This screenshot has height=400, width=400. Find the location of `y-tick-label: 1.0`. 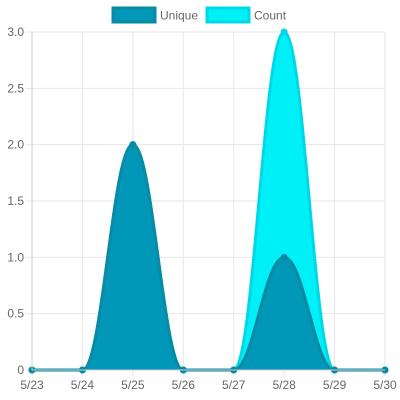

y-tick-label: 1.0 is located at coordinates (15, 257).